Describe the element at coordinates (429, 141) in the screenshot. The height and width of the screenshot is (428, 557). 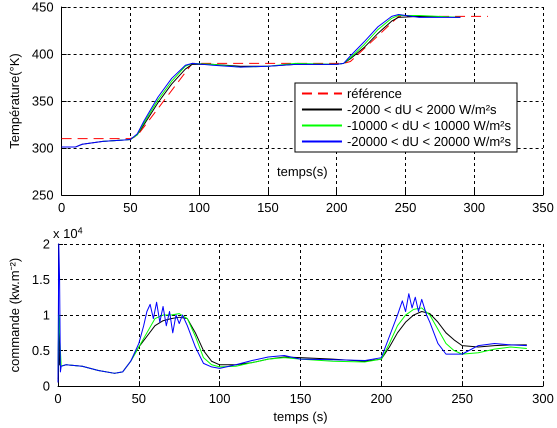
I see `legend-label: -20000 < dU < 20000 W/m²s` at that location.